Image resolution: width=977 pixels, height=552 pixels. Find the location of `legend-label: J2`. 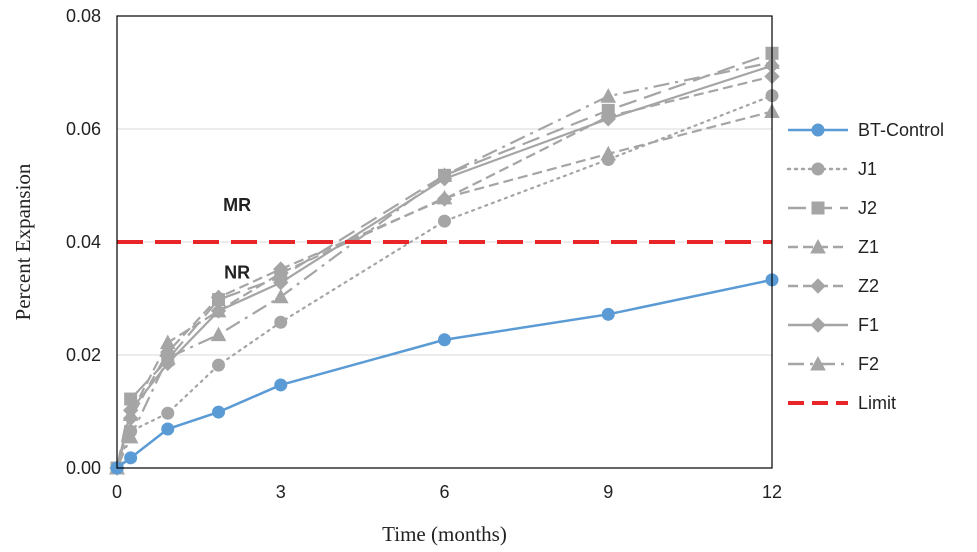

legend-label: J2 is located at coordinates (867, 208).